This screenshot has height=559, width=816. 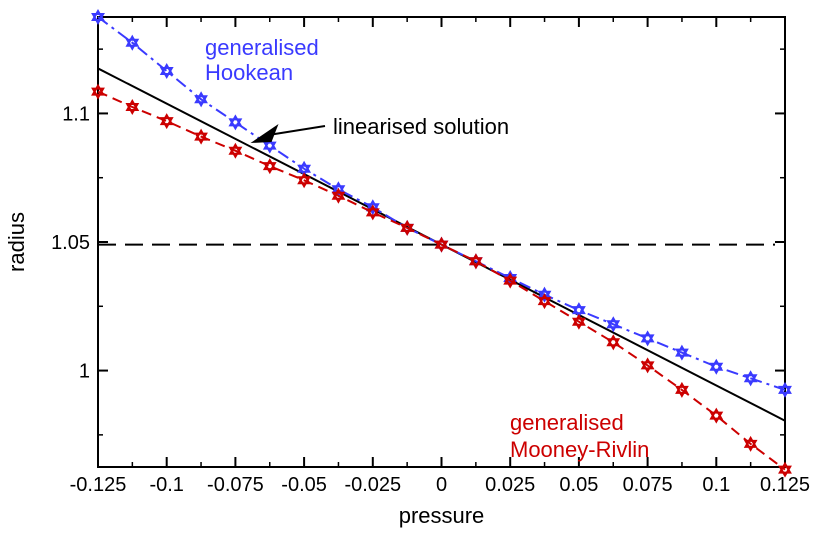 What do you see at coordinates (235, 485) in the screenshot?
I see `x-tick-label: -0.075` at bounding box center [235, 485].